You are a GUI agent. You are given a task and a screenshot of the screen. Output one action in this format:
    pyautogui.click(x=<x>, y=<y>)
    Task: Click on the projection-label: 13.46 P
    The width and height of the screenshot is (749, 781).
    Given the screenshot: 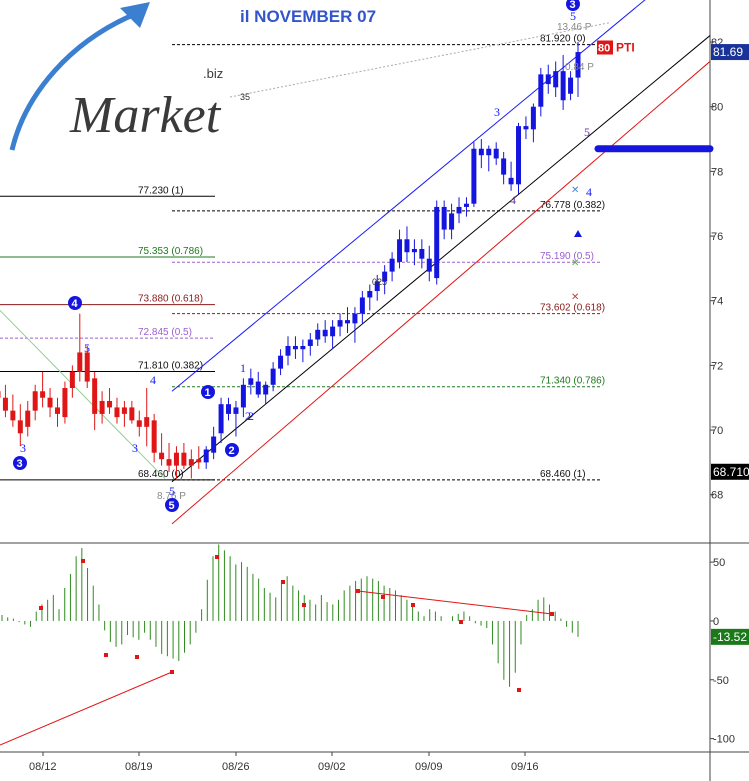 What is the action you would take?
    pyautogui.click(x=574, y=27)
    